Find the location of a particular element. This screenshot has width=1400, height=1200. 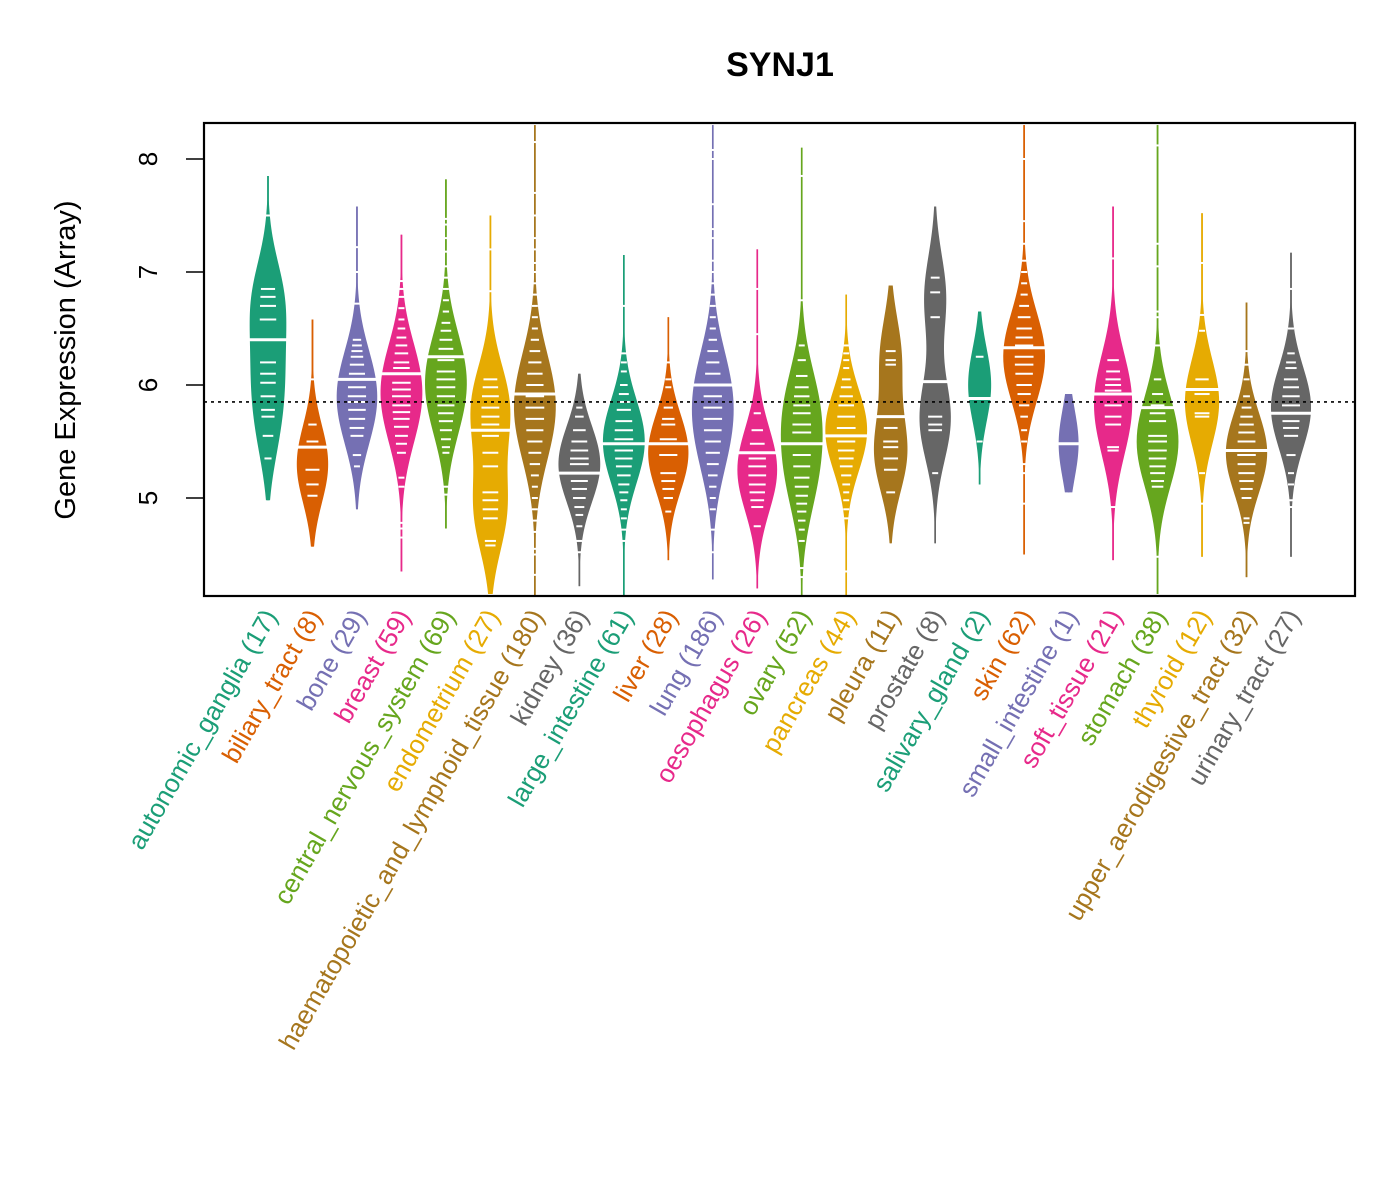

violin-breast is located at coordinates (401, 403).